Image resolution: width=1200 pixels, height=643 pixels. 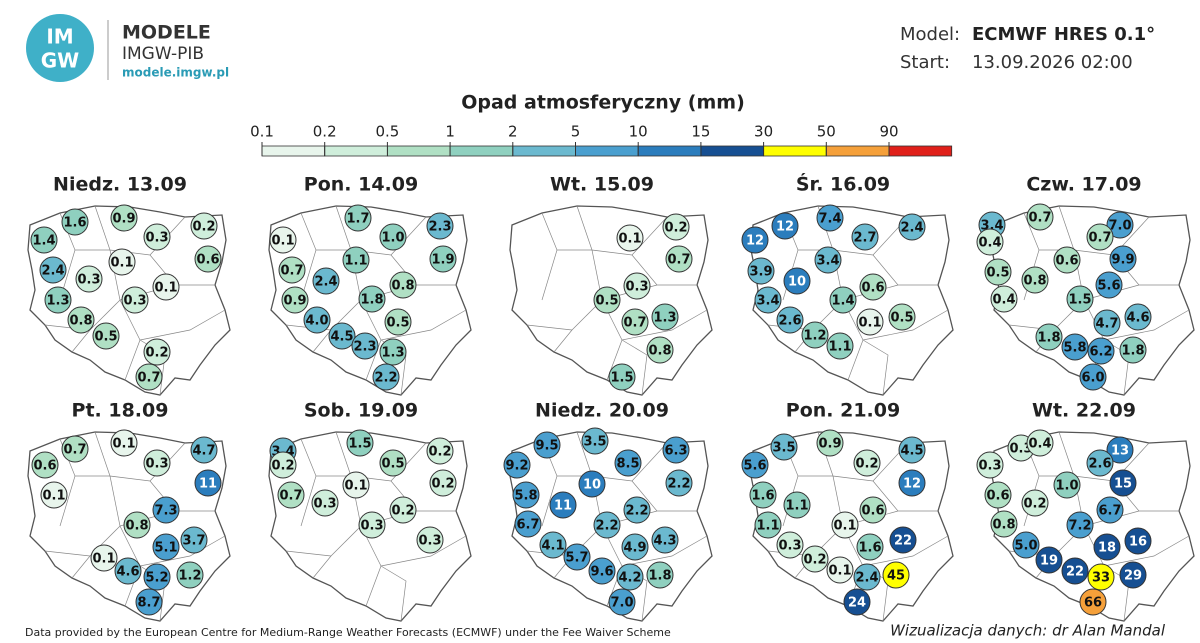 I want to click on precip-value: 1.8, so click(x=371, y=300).